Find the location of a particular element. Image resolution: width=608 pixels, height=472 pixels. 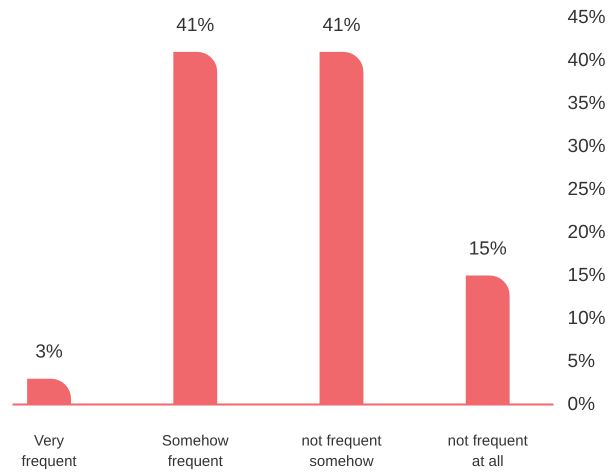

y-tick-label: 40% is located at coordinates (587, 60).